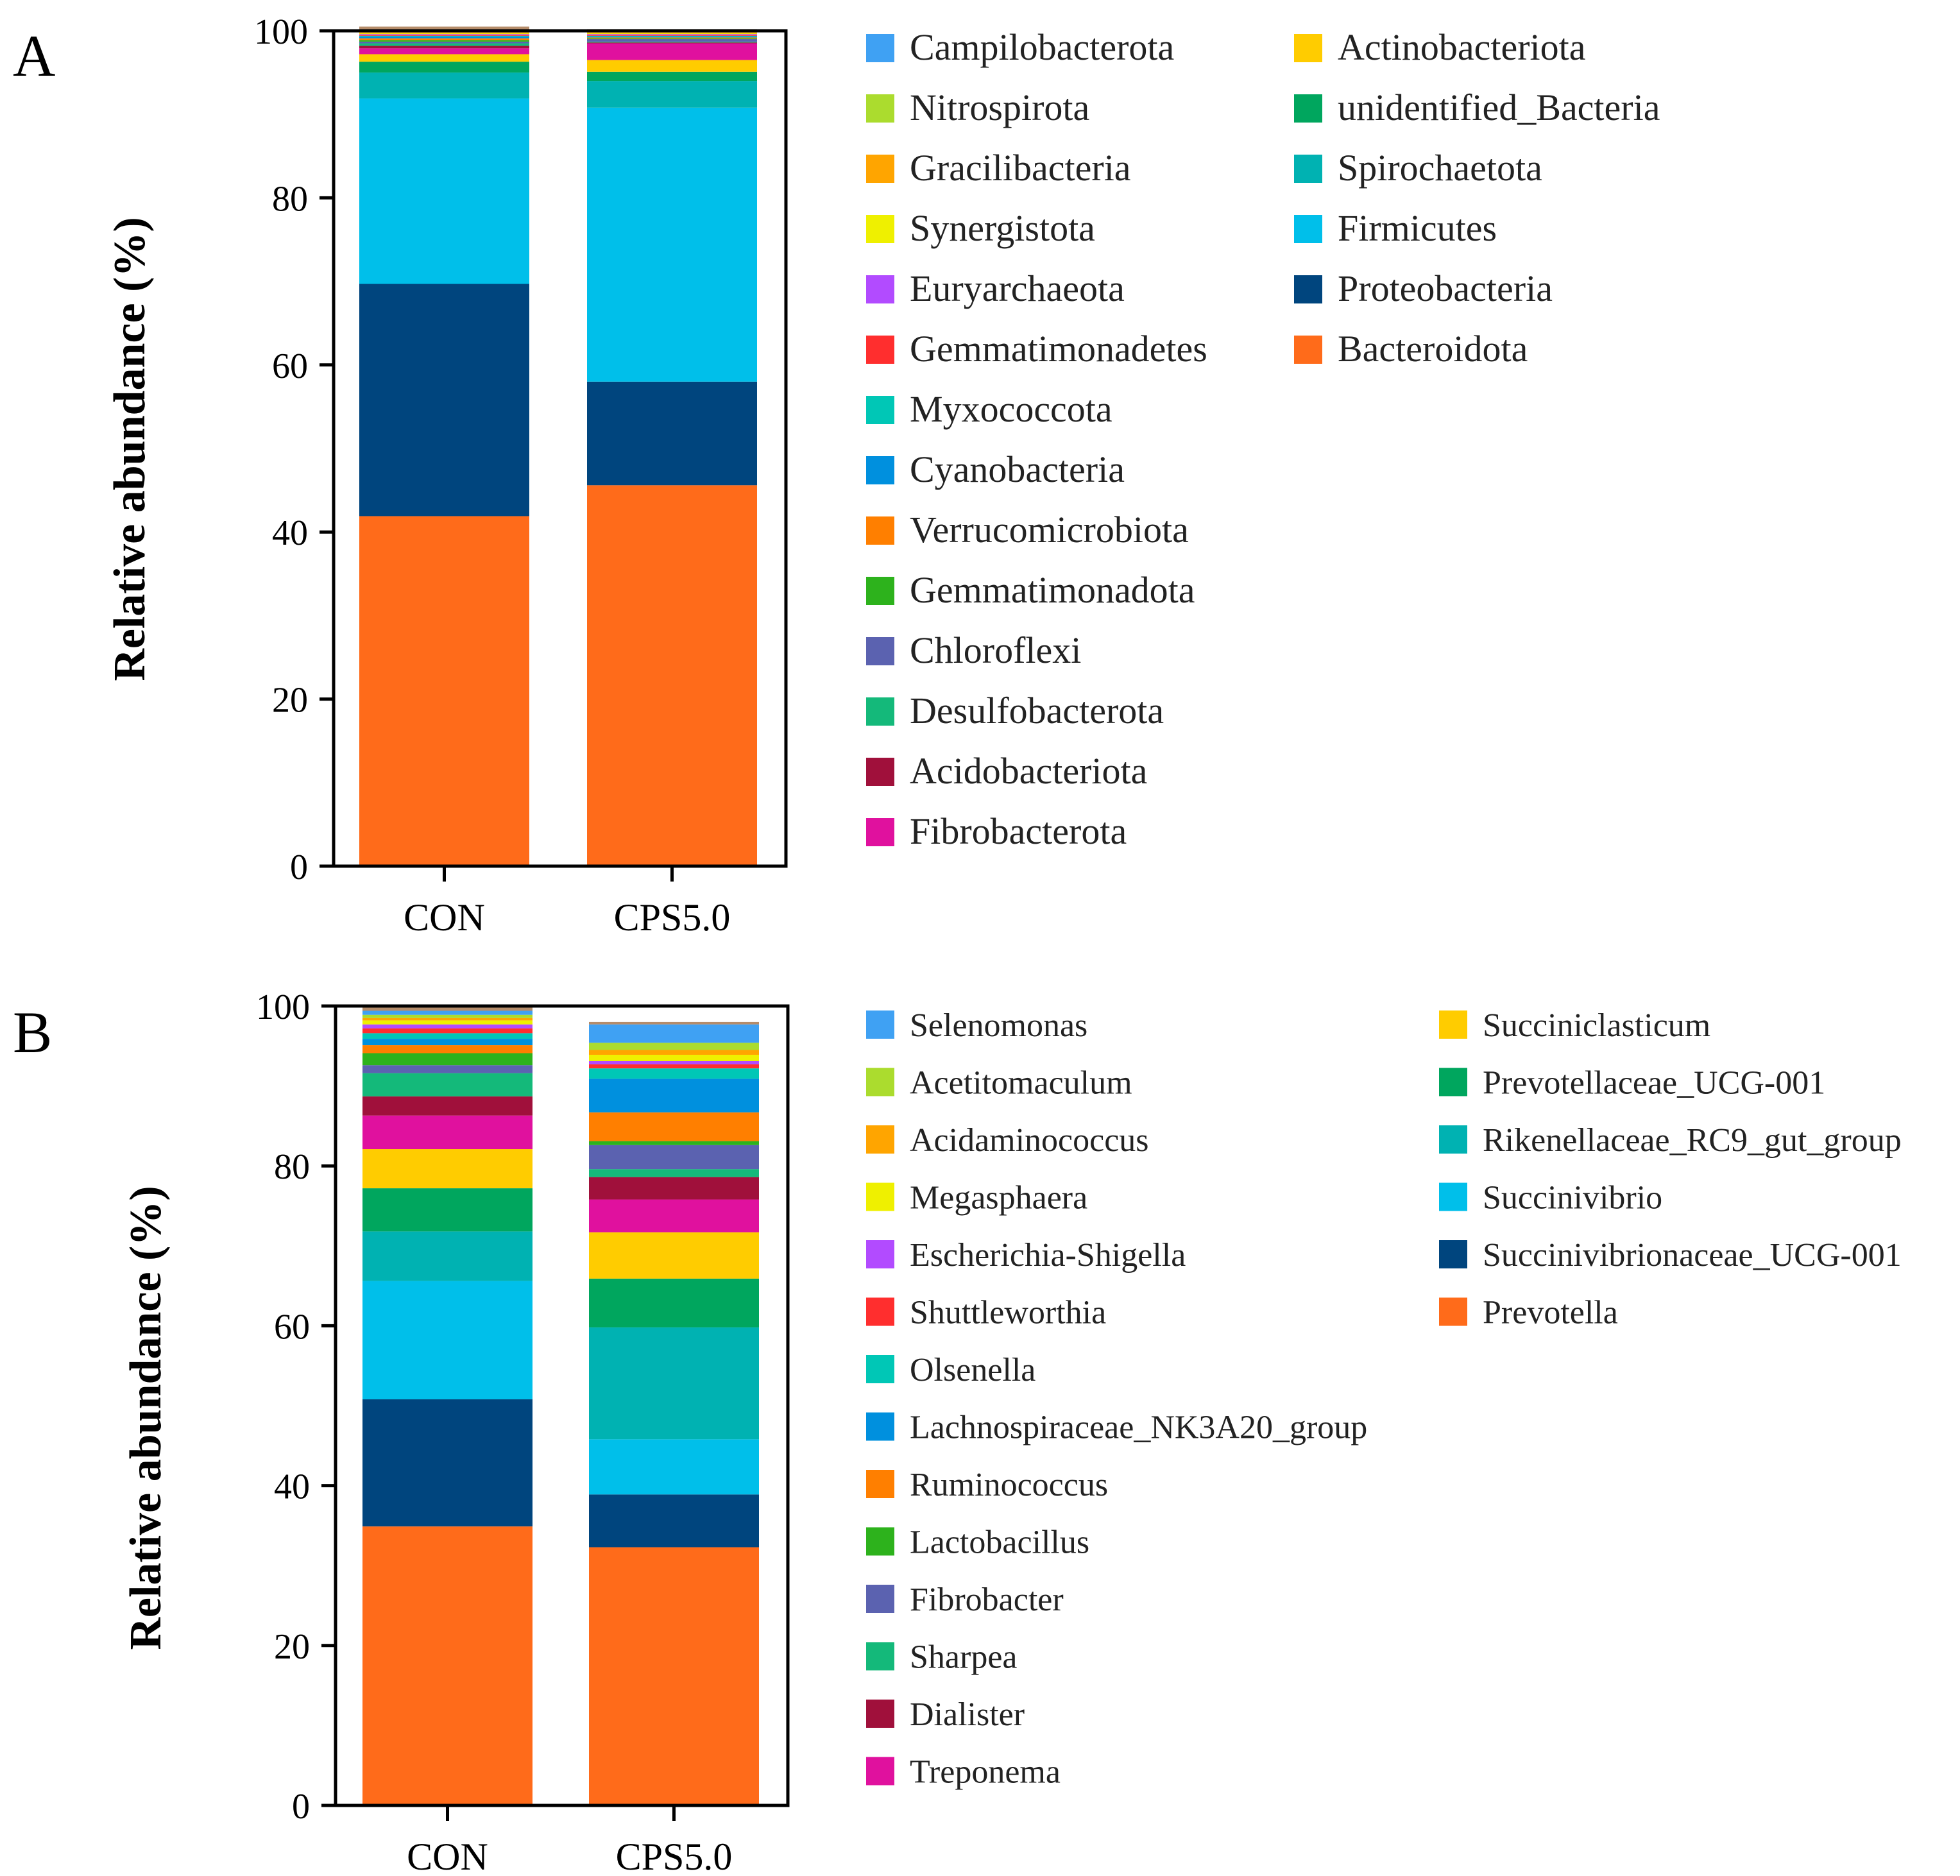 The width and height of the screenshot is (1960, 1876). What do you see at coordinates (1499, 107) in the screenshot?
I see `panel-a-legend-label: unidentified_Bacteria` at bounding box center [1499, 107].